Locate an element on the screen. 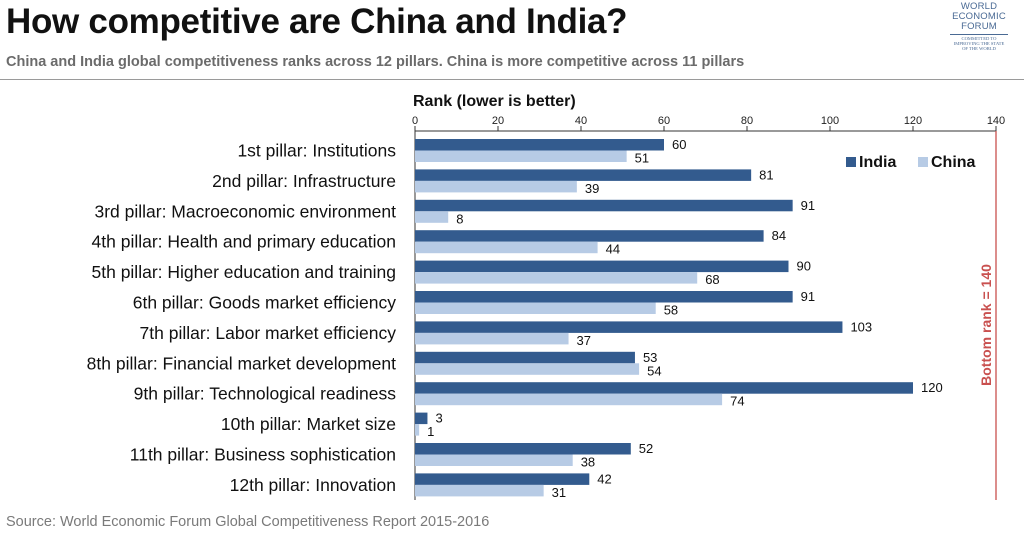  data-label-india: 53 is located at coordinates (650, 357).